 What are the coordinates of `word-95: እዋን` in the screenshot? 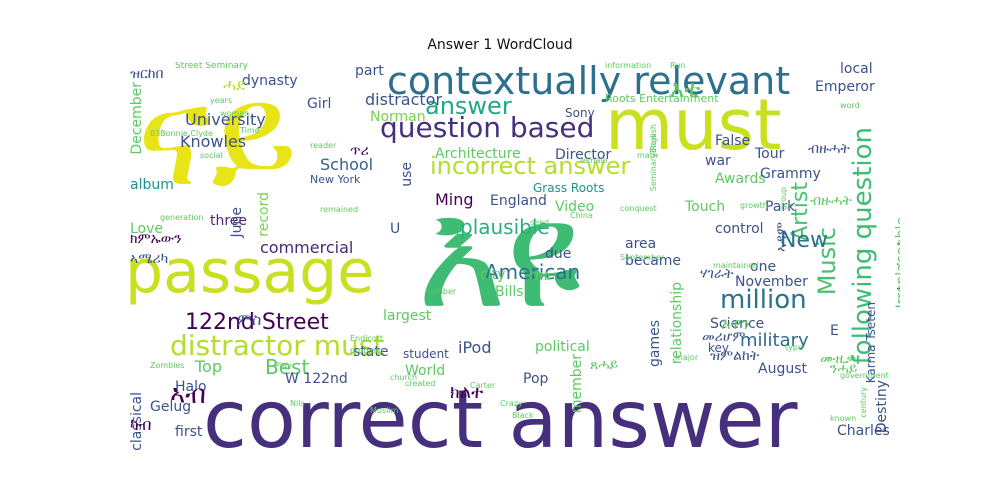 It's located at (735, 323).